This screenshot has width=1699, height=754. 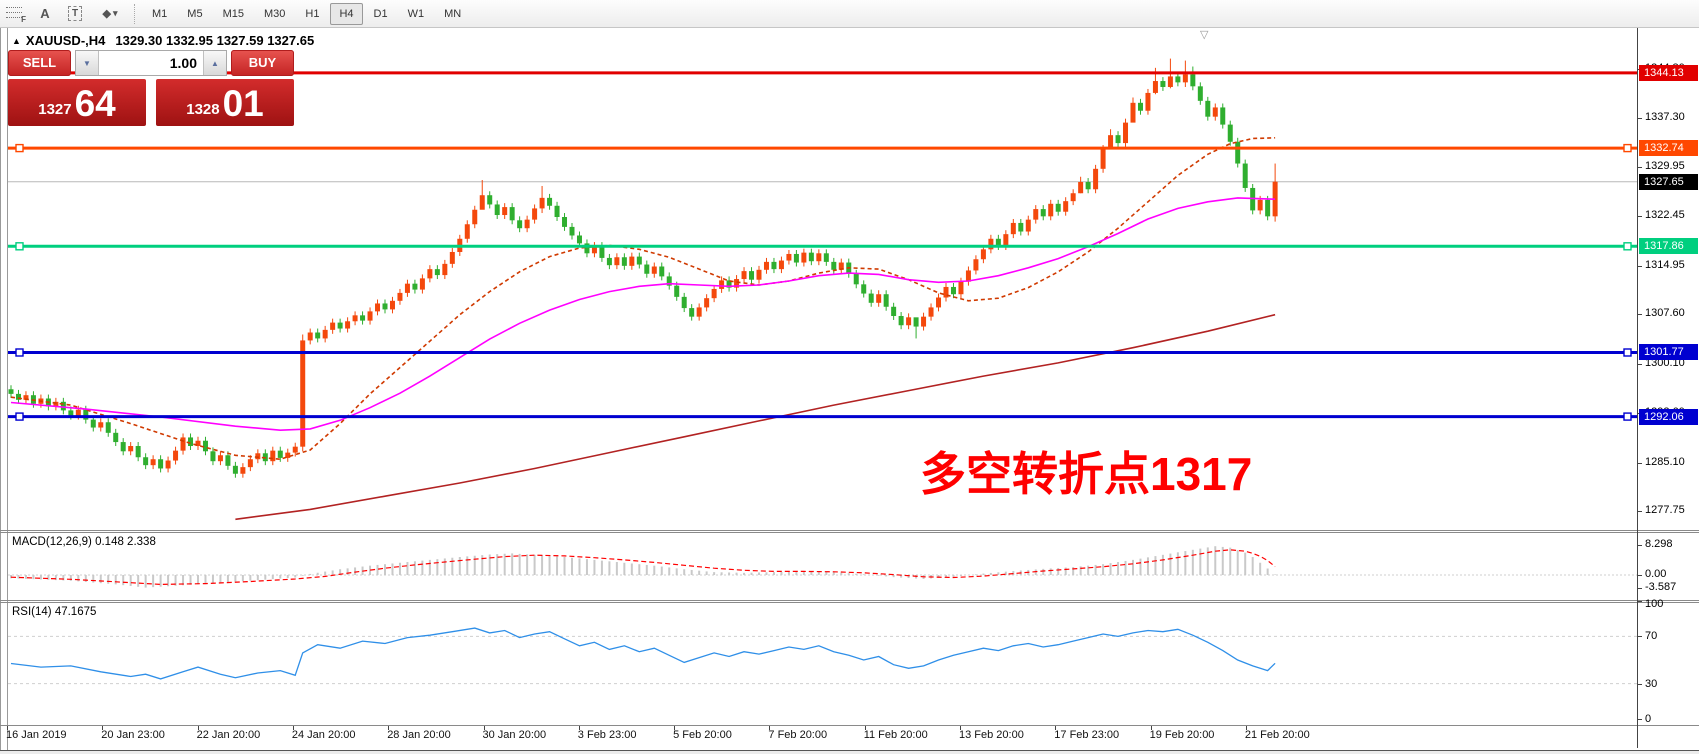 I want to click on price-badge: 1332.74, so click(x=1668, y=148).